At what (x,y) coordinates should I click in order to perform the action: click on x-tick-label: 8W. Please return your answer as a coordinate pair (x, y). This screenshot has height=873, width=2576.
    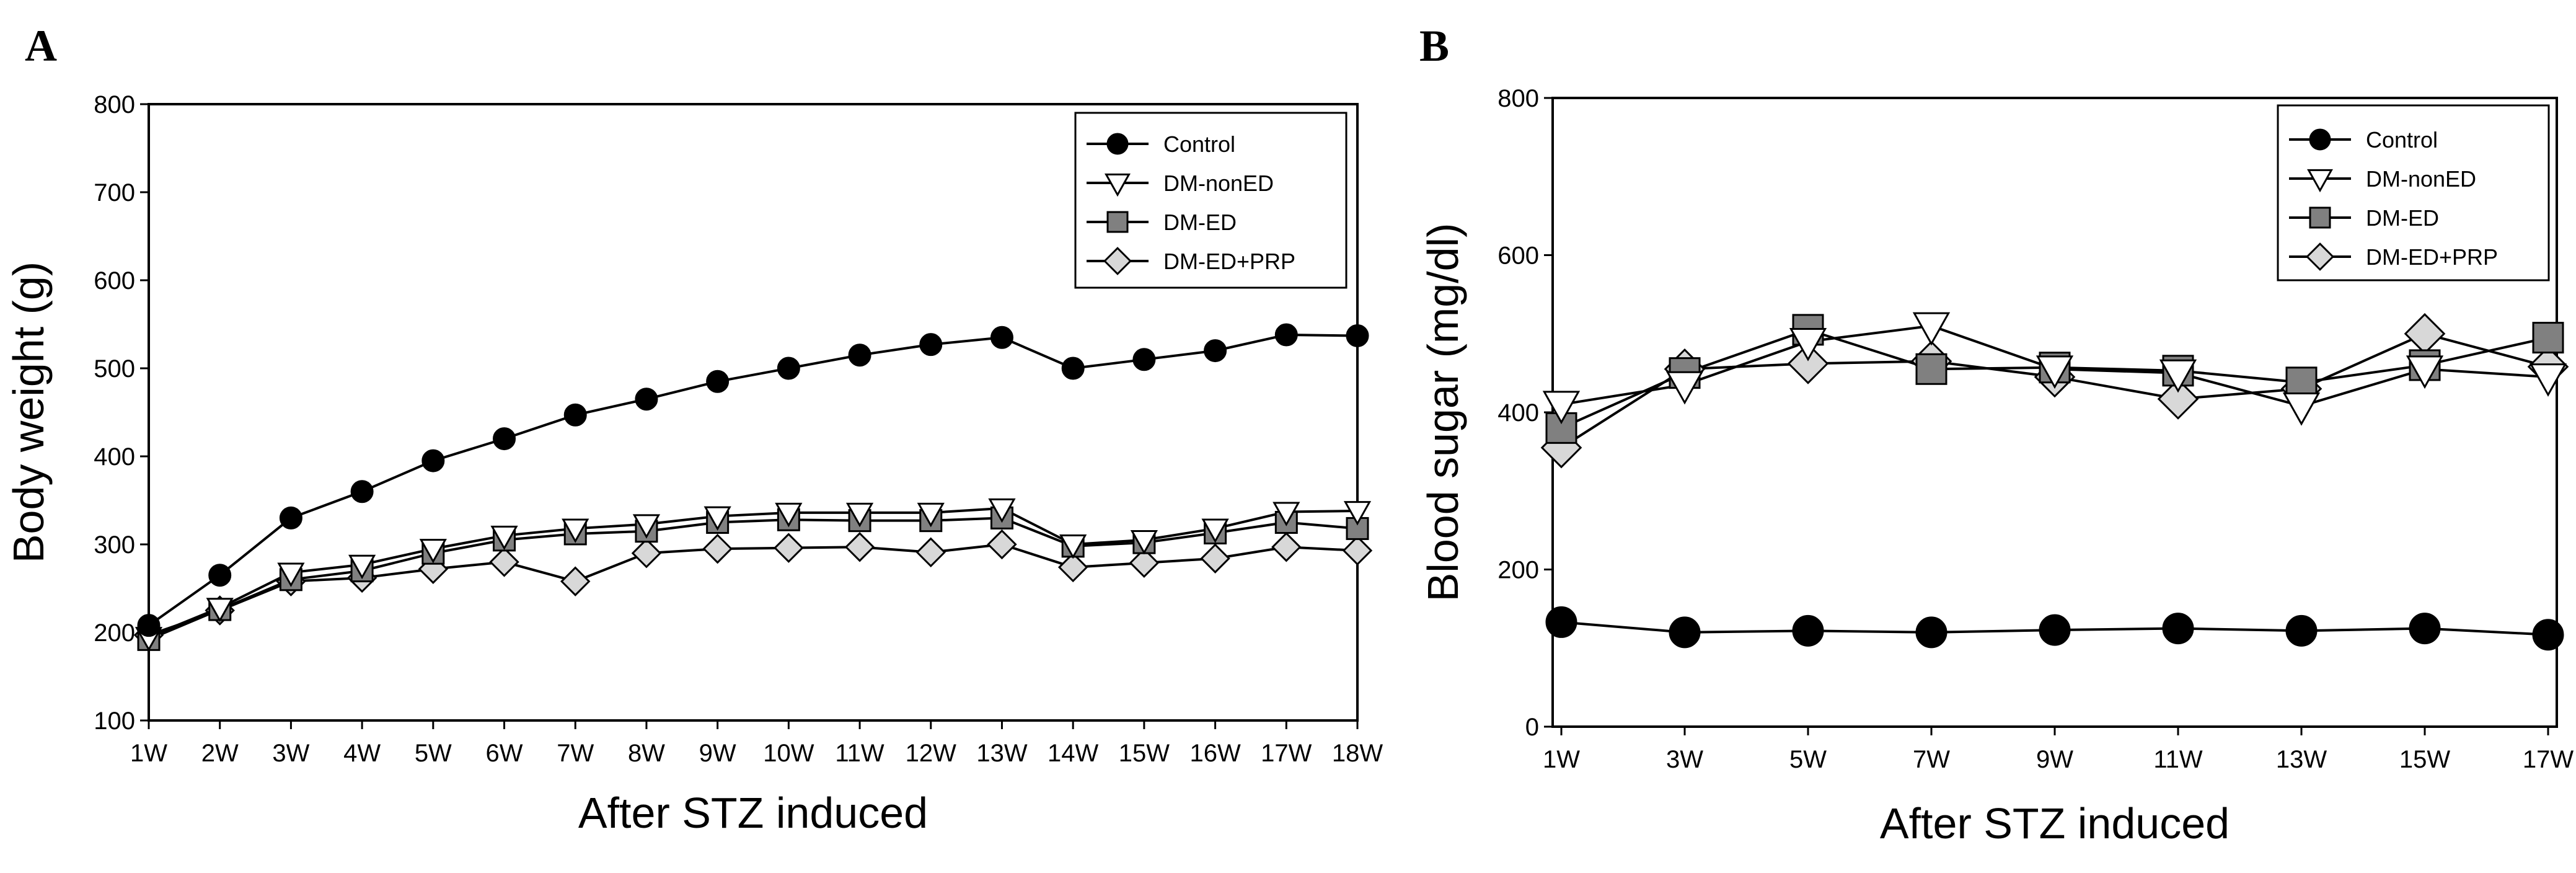
    Looking at the image, I should click on (646, 753).